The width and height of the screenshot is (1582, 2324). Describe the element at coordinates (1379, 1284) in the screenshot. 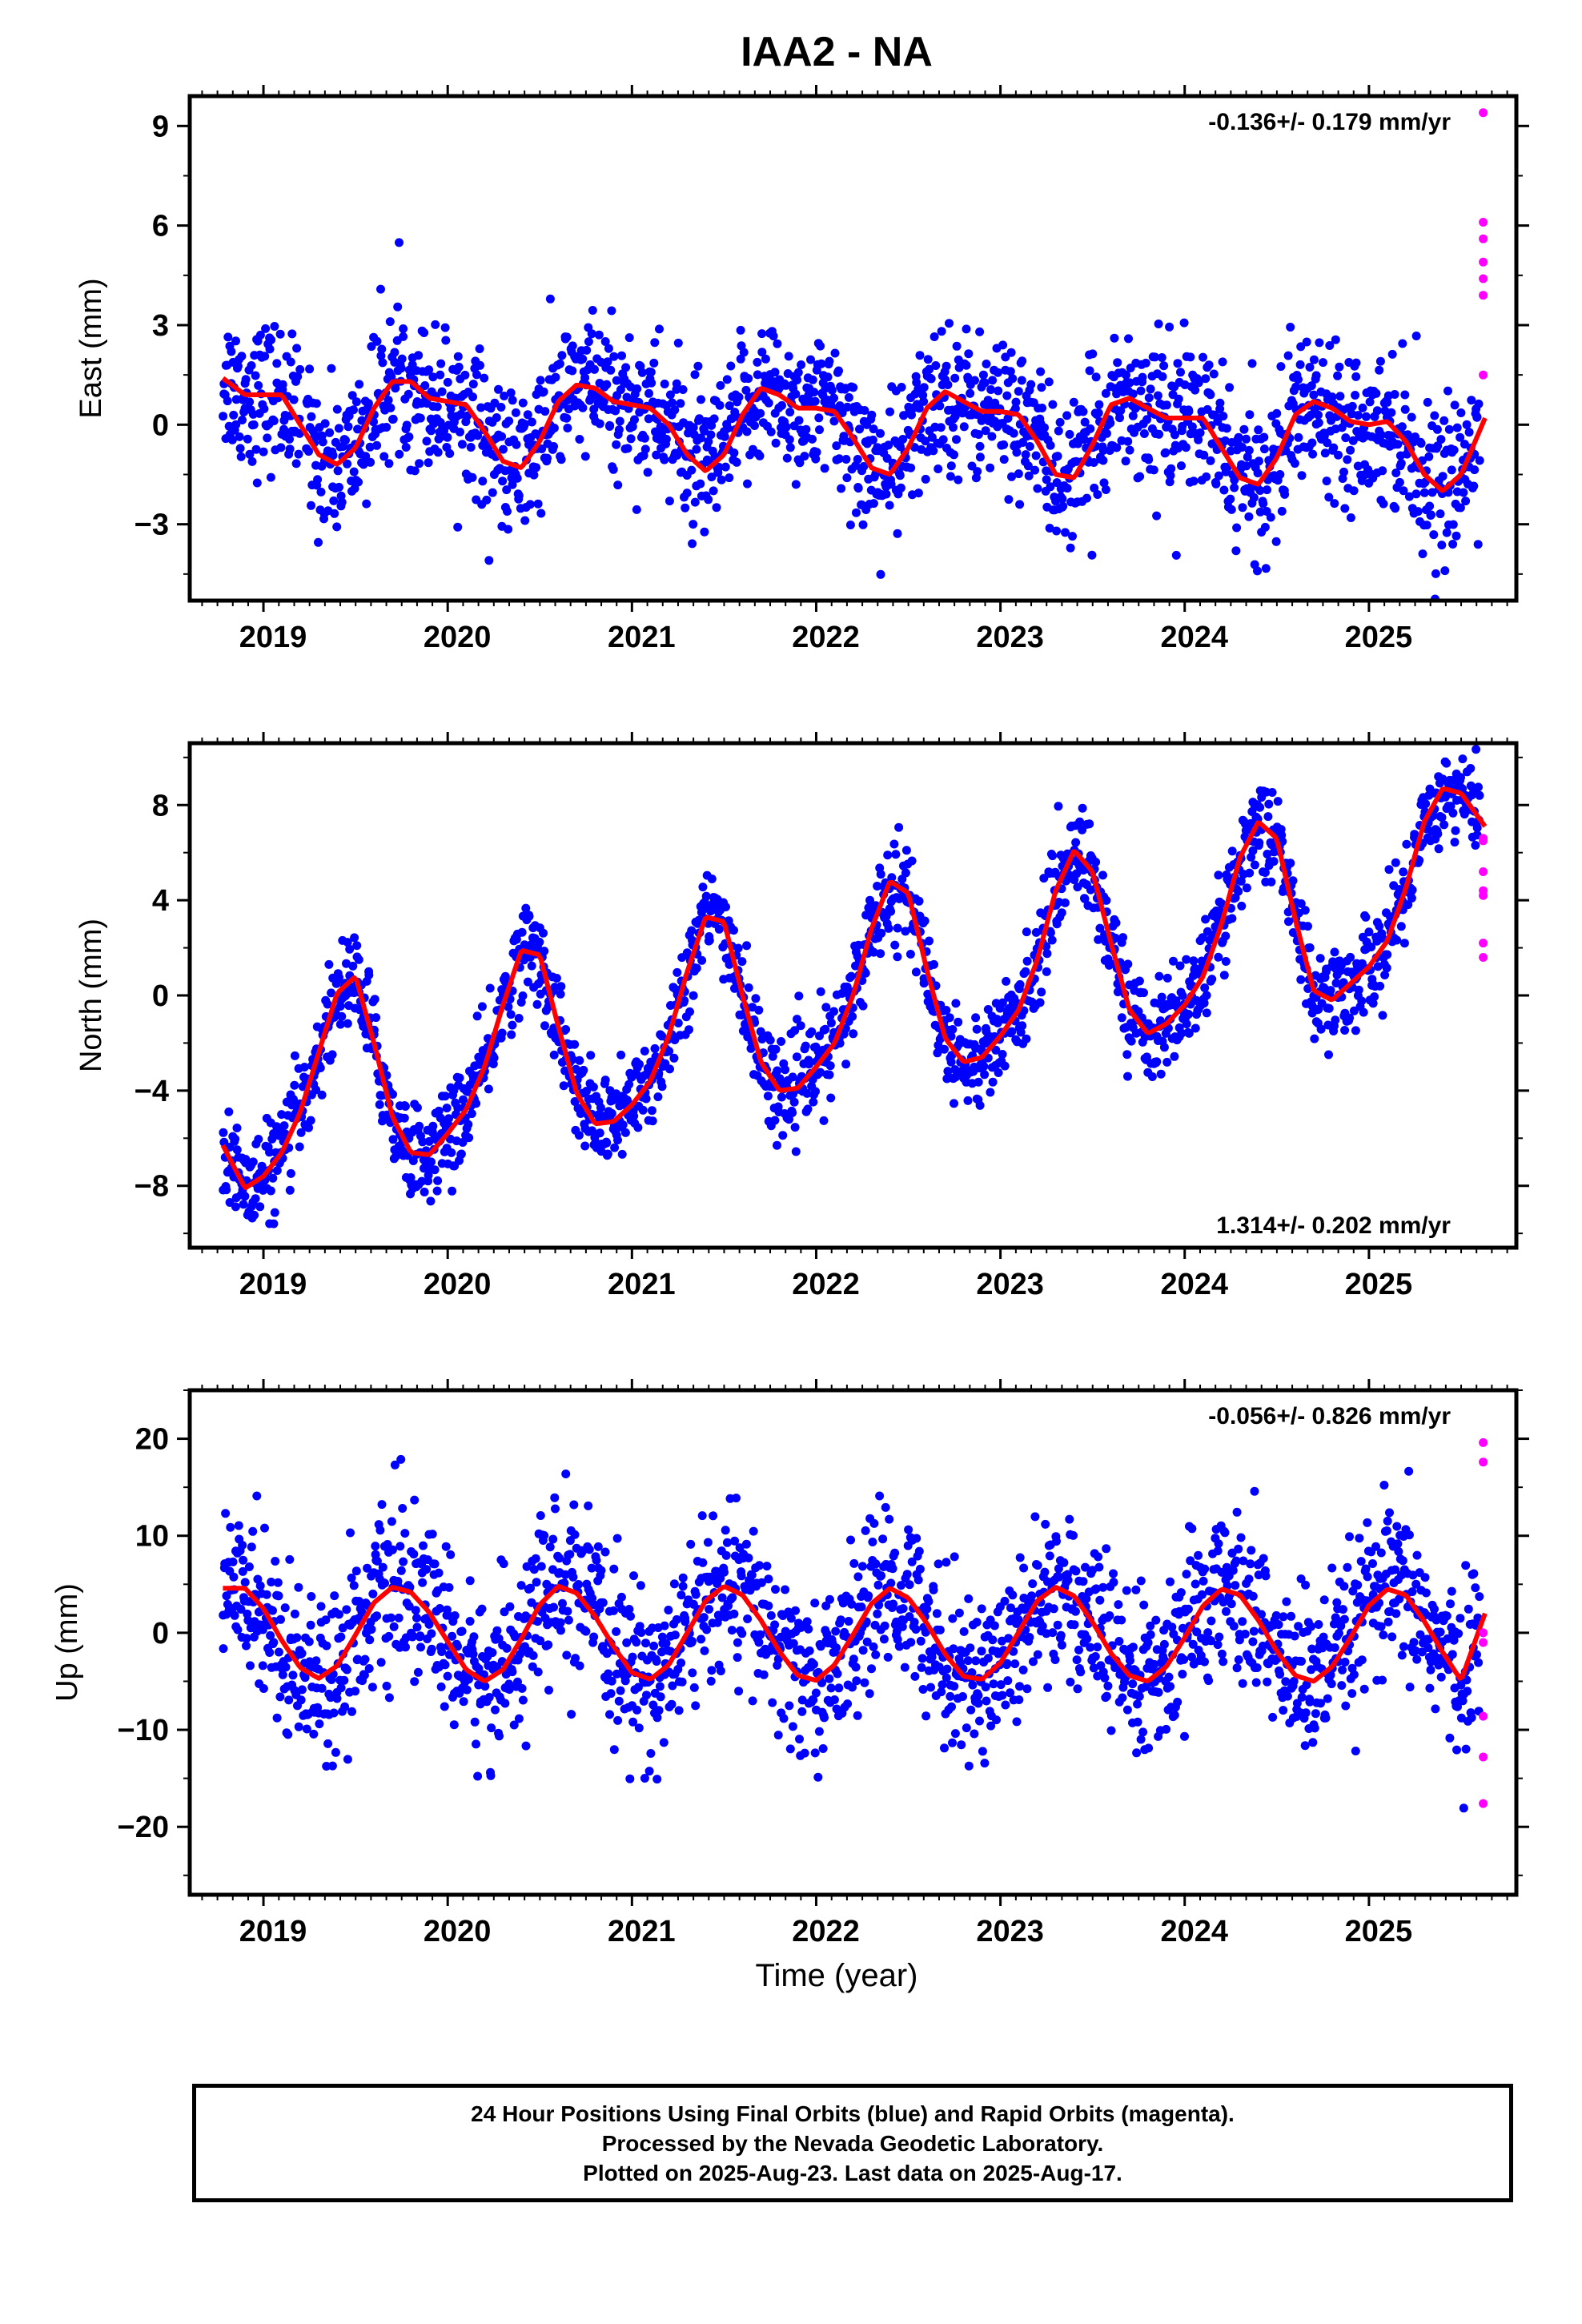

I see `north-x-tick-label: 2025` at that location.